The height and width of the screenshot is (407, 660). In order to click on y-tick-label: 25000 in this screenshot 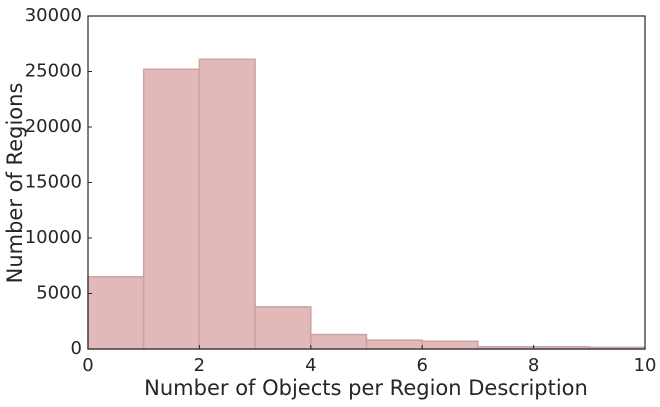, I will do `click(53, 71)`.